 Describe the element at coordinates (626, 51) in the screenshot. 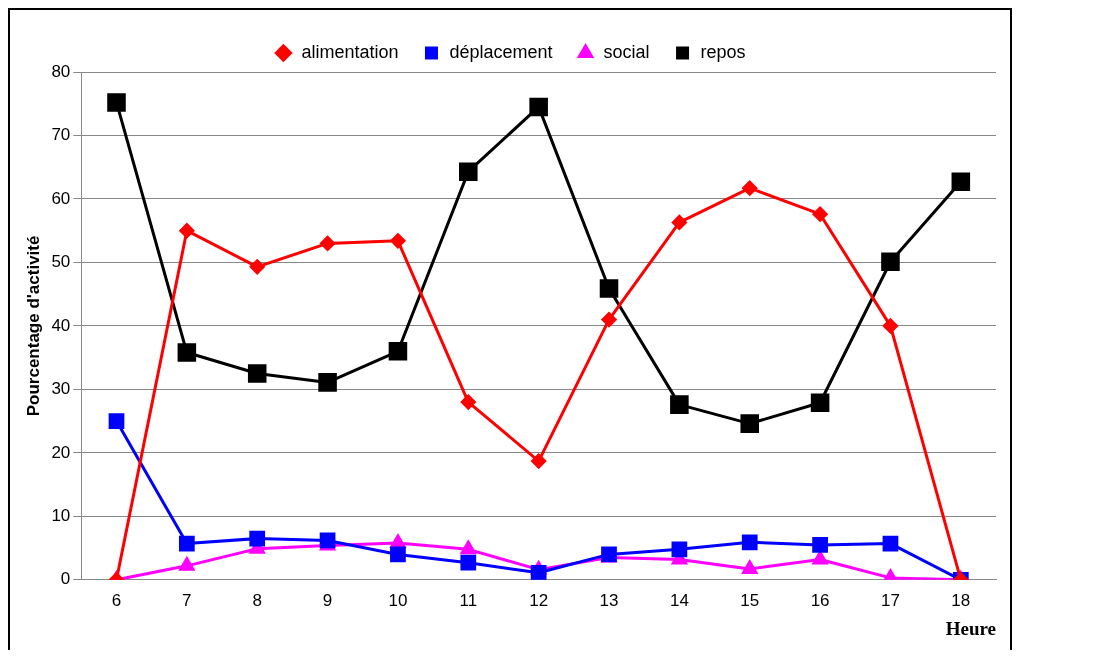

I see `legend-label: social` at that location.